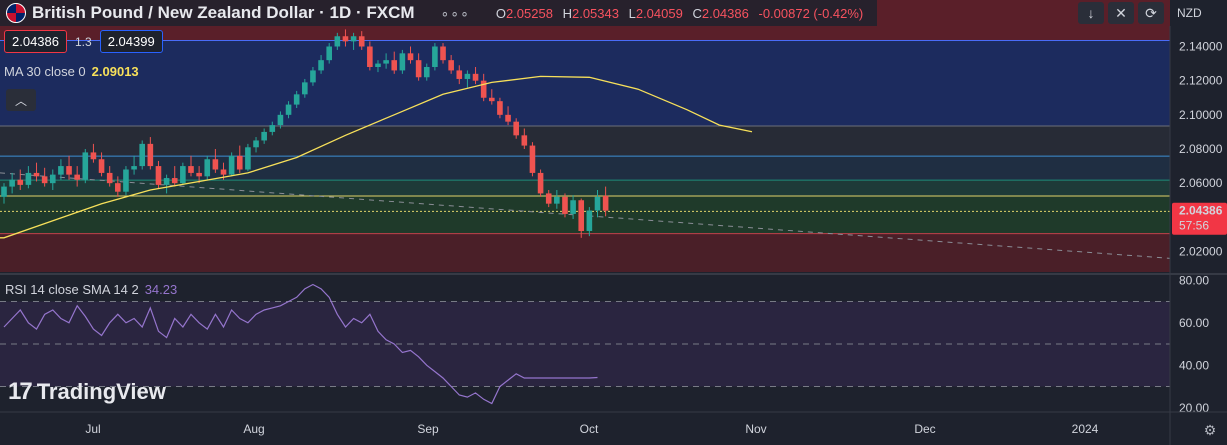  Describe the element at coordinates (131, 41) in the screenshot. I see `buy-button: 2.04399` at that location.